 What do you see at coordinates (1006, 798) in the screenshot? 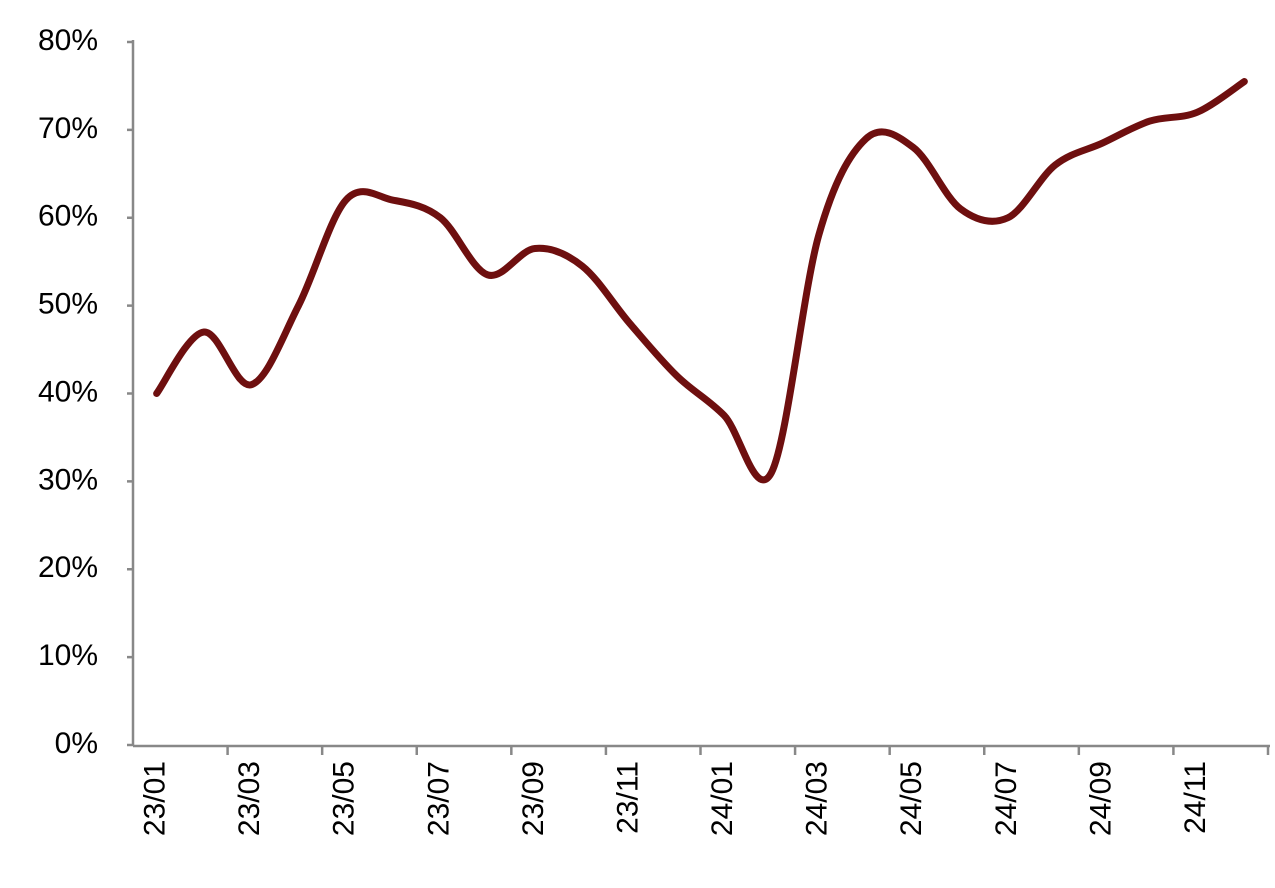
I see `x-tick-label: 24/07` at bounding box center [1006, 798].